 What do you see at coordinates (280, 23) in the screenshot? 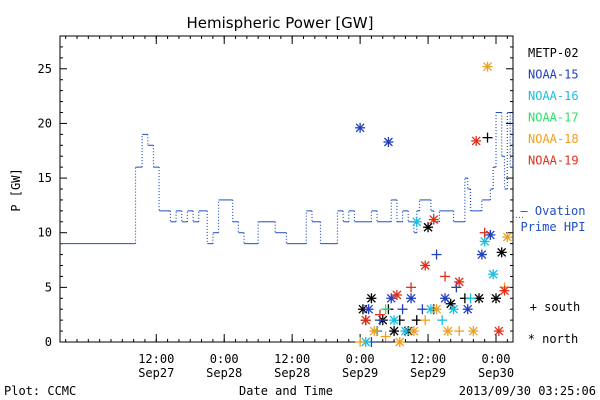
I see `chart-title: Hemispheric Power [GW]` at bounding box center [280, 23].